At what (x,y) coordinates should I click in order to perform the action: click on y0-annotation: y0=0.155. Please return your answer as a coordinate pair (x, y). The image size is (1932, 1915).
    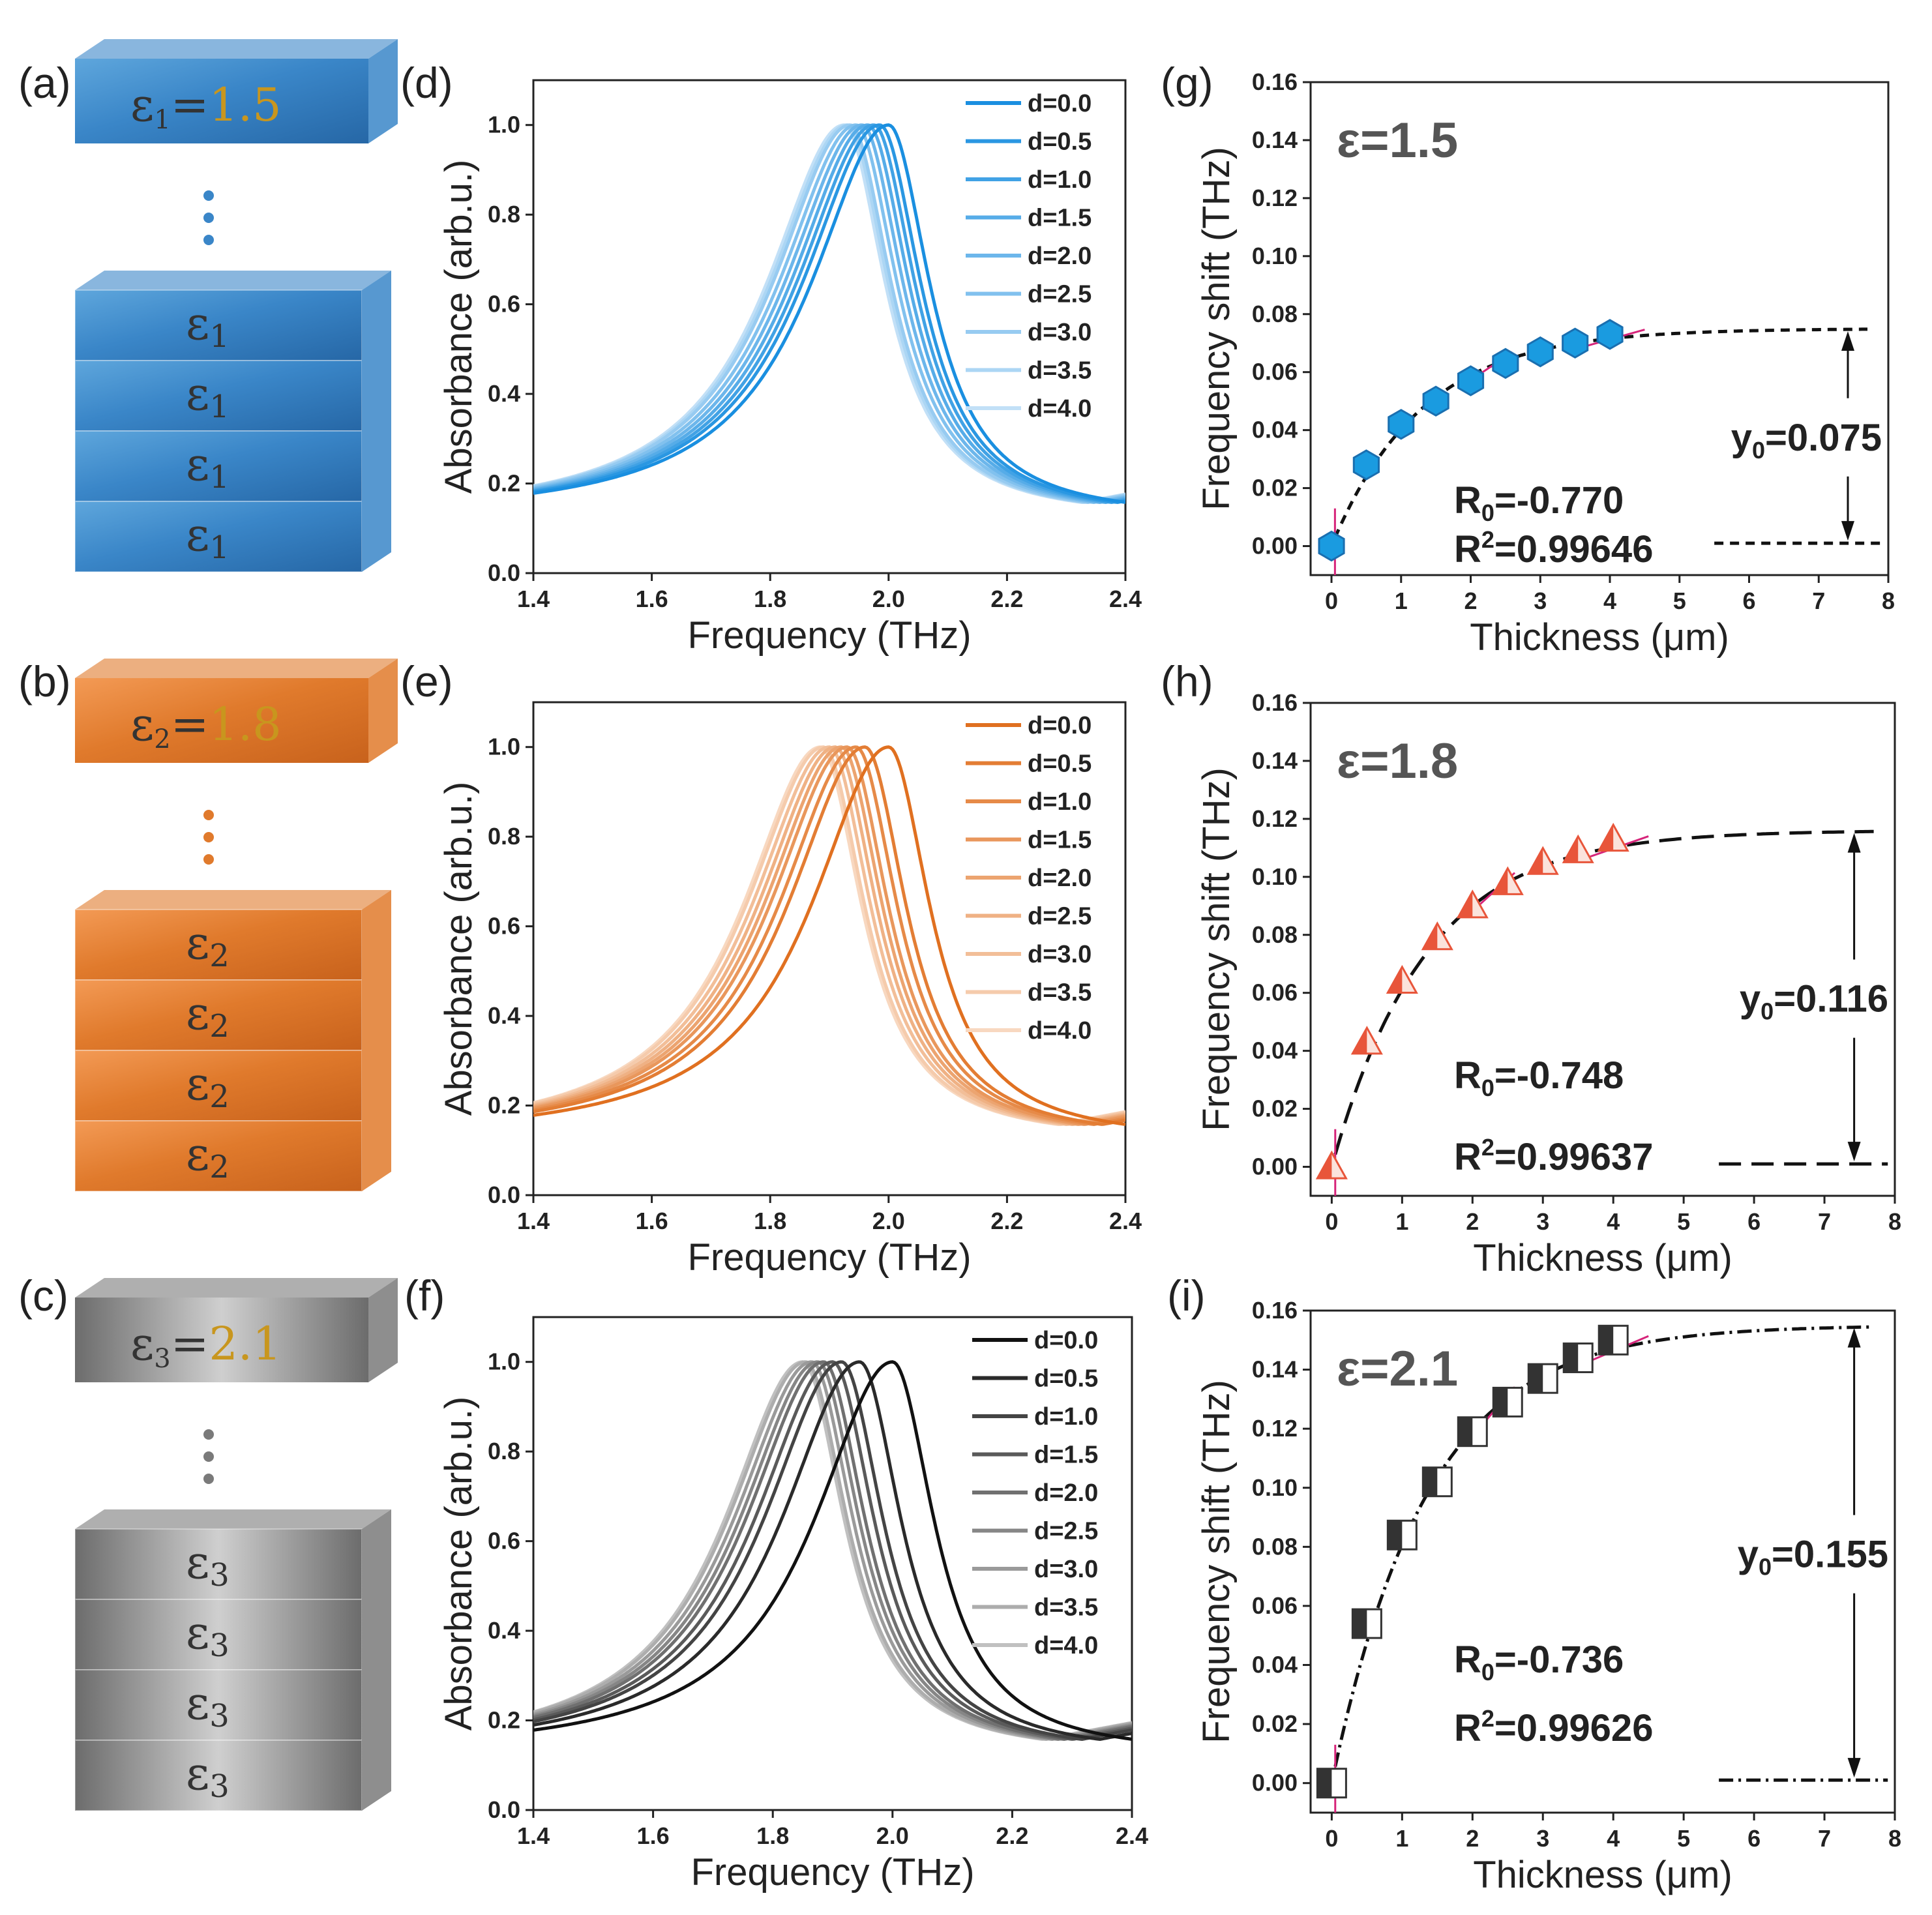
    Looking at the image, I should click on (1813, 1558).